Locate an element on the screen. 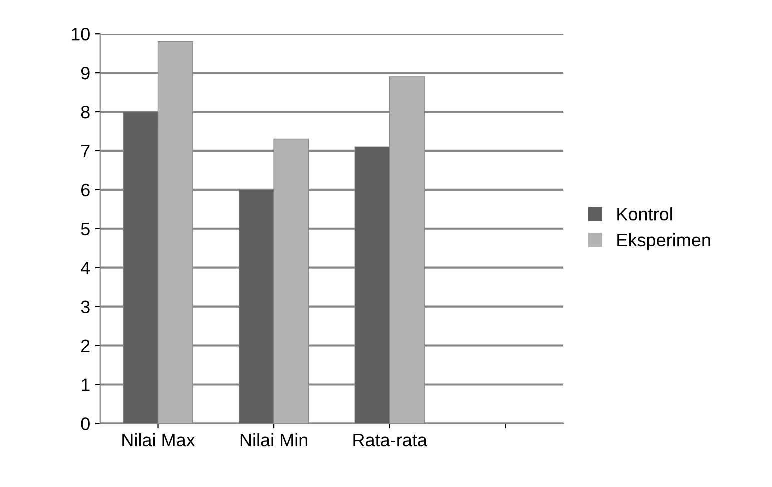  y-tick-label: 4 is located at coordinates (85, 268).